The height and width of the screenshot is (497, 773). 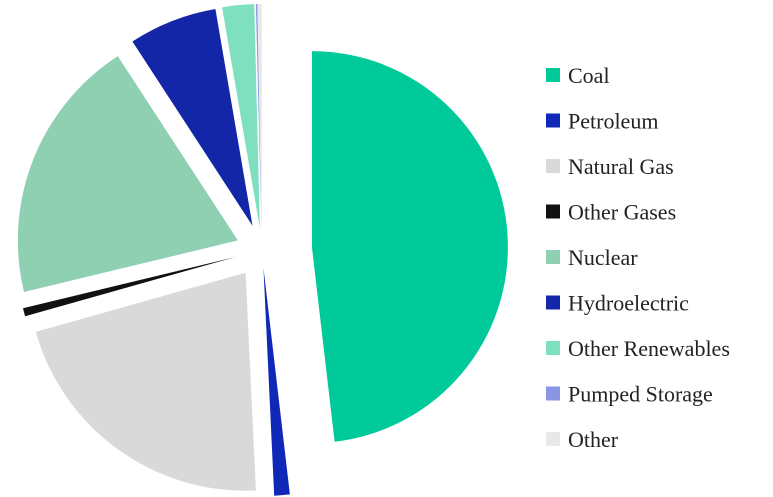 I want to click on legend-swatch-pumped-storage, so click(x=553, y=393).